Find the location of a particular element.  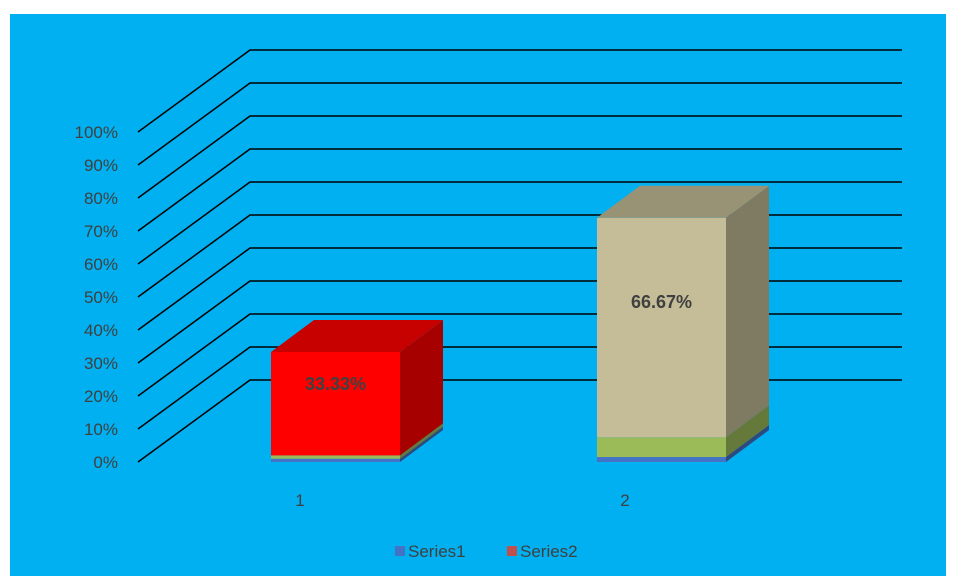

gridline-70pct is located at coordinates (519, 190).